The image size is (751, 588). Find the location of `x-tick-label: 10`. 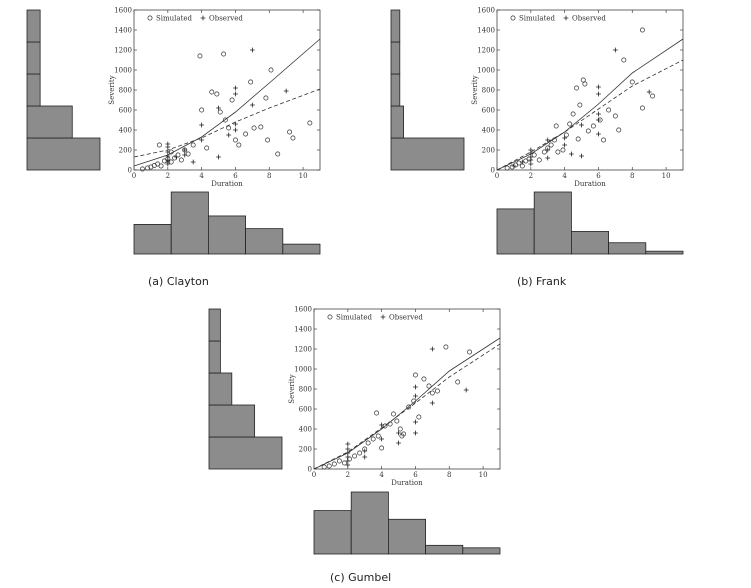

x-tick-label: 10 is located at coordinates (303, 176).